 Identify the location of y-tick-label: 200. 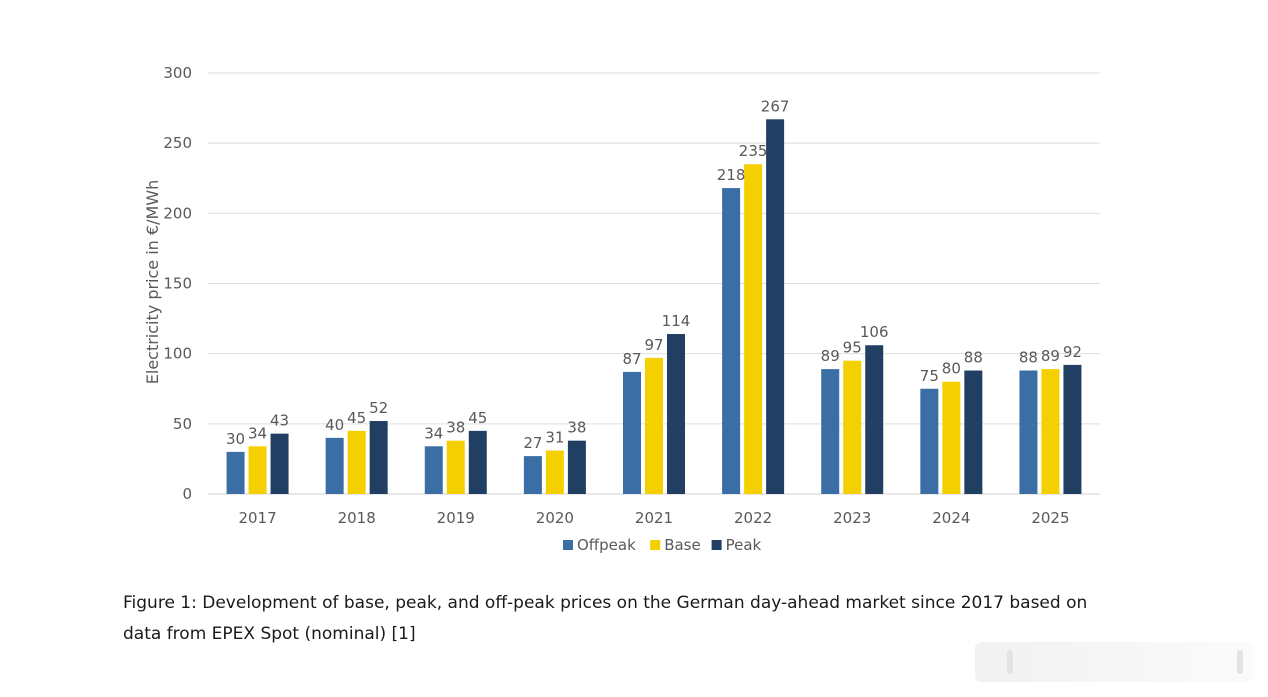
(177, 213).